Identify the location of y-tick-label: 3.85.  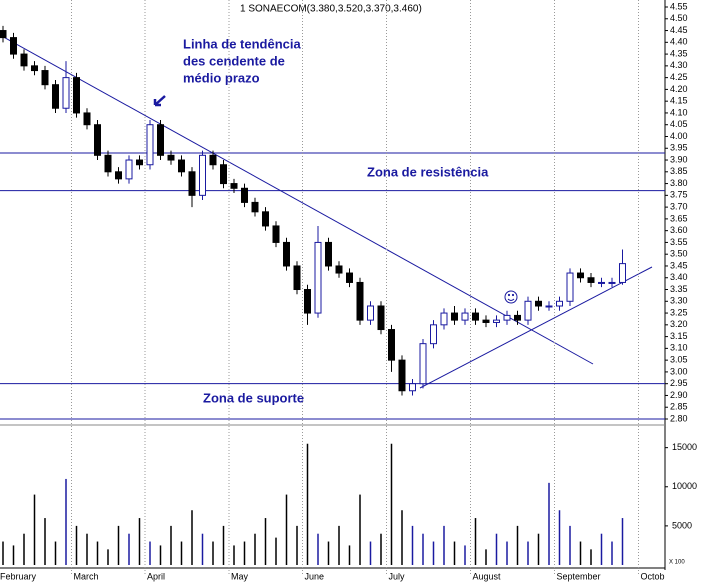
(679, 171).